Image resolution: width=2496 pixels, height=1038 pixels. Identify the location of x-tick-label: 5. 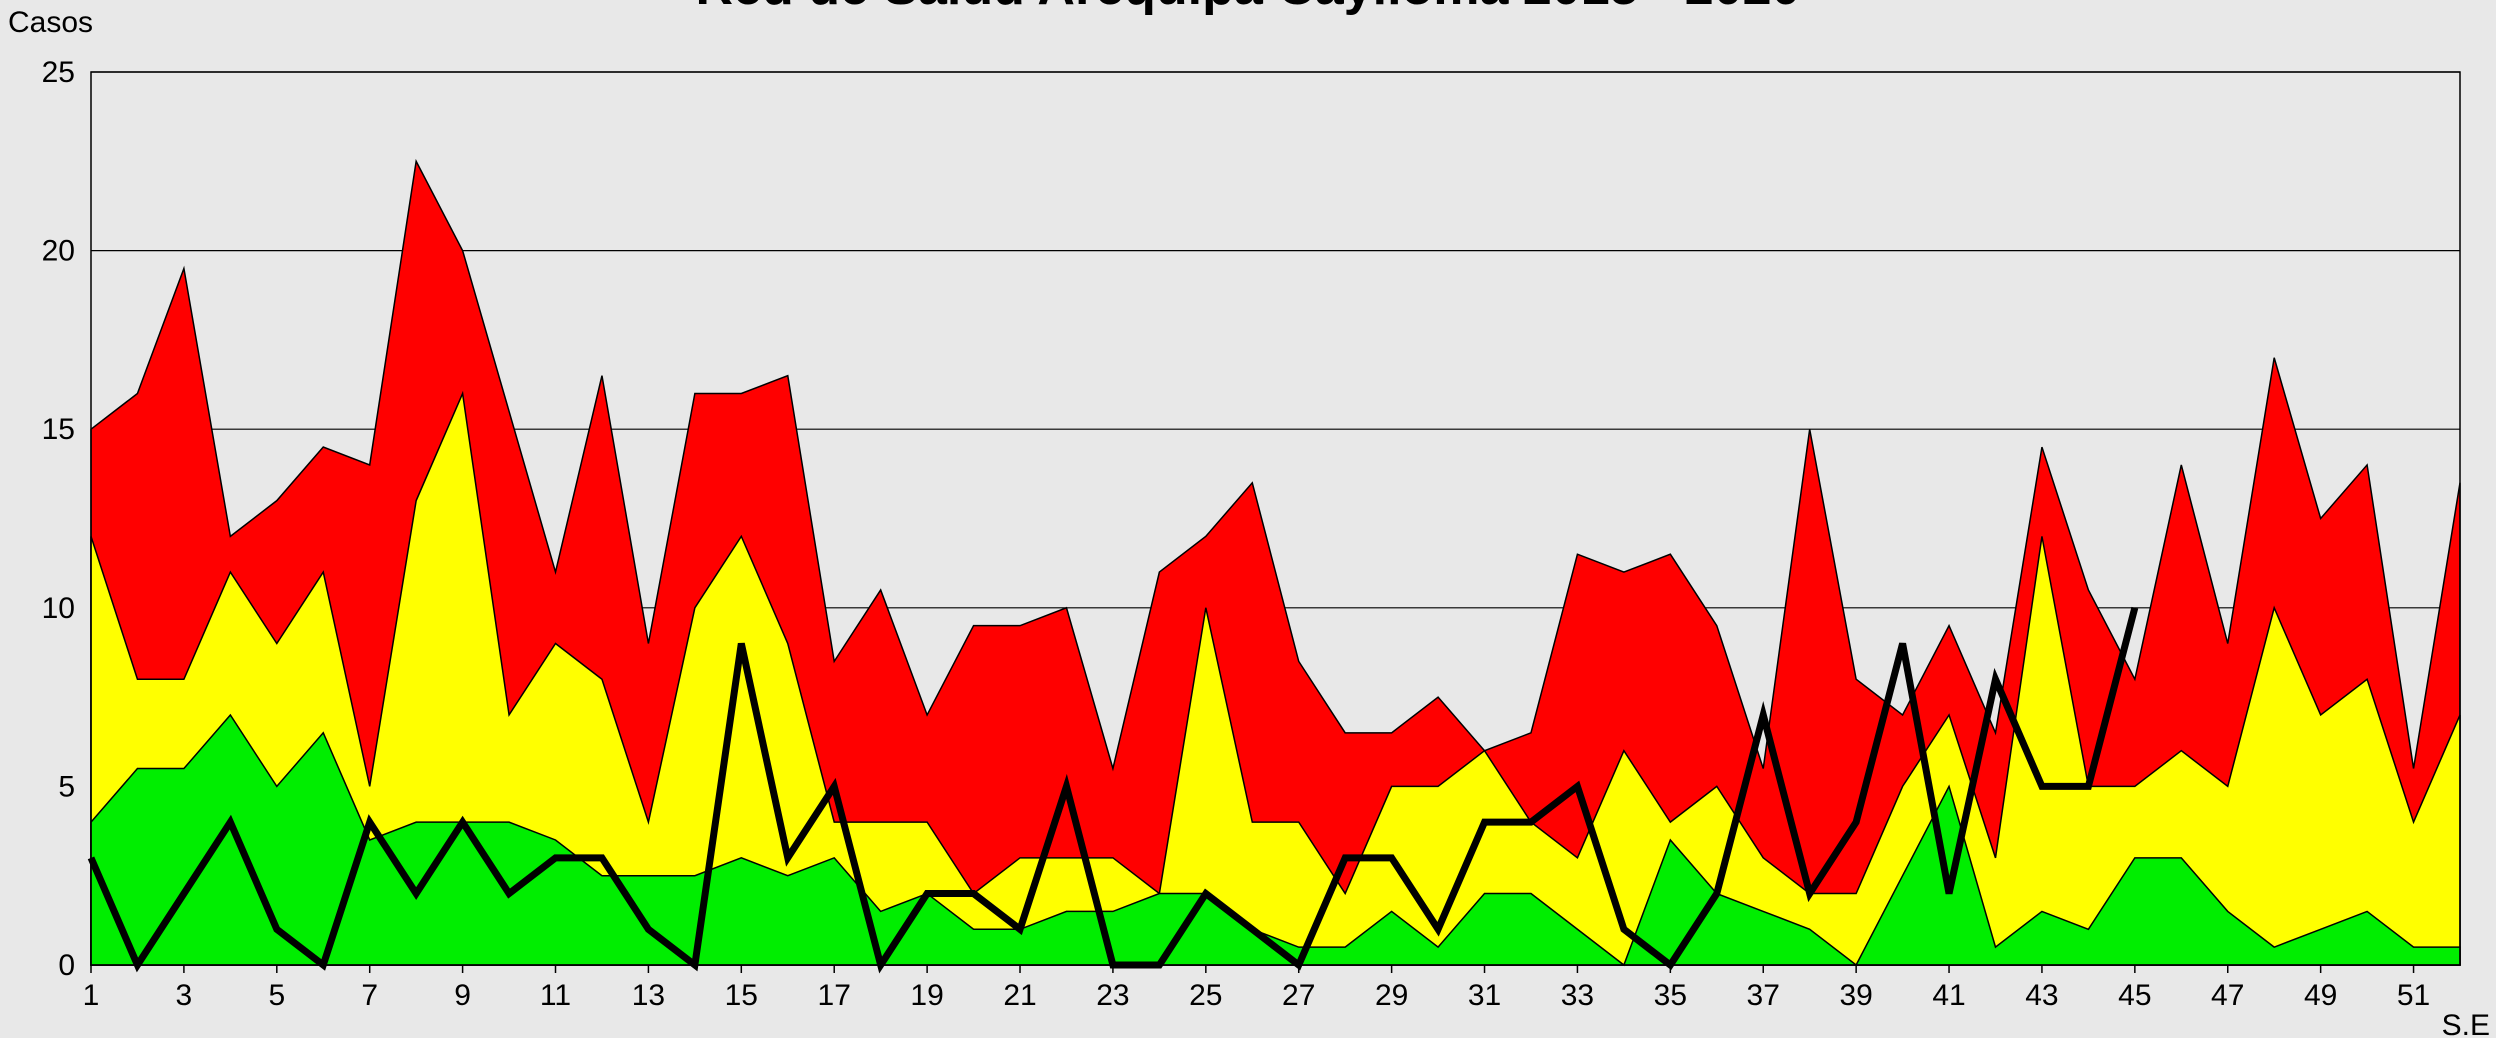
(276, 995).